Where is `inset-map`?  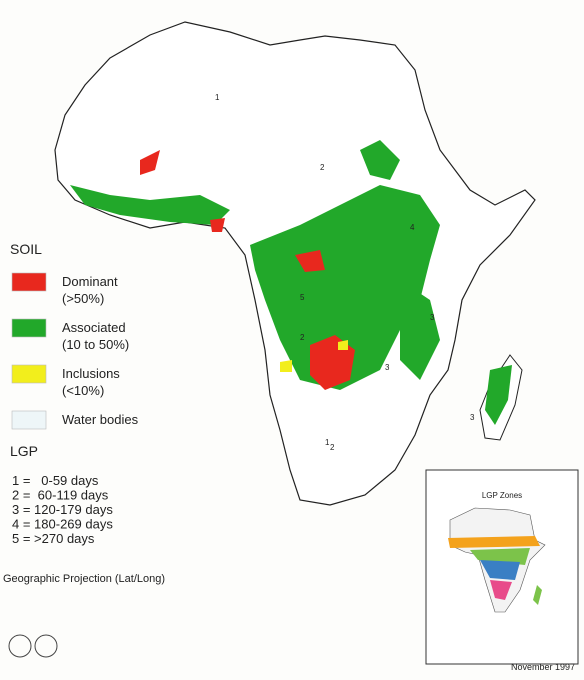 inset-map is located at coordinates (497, 560).